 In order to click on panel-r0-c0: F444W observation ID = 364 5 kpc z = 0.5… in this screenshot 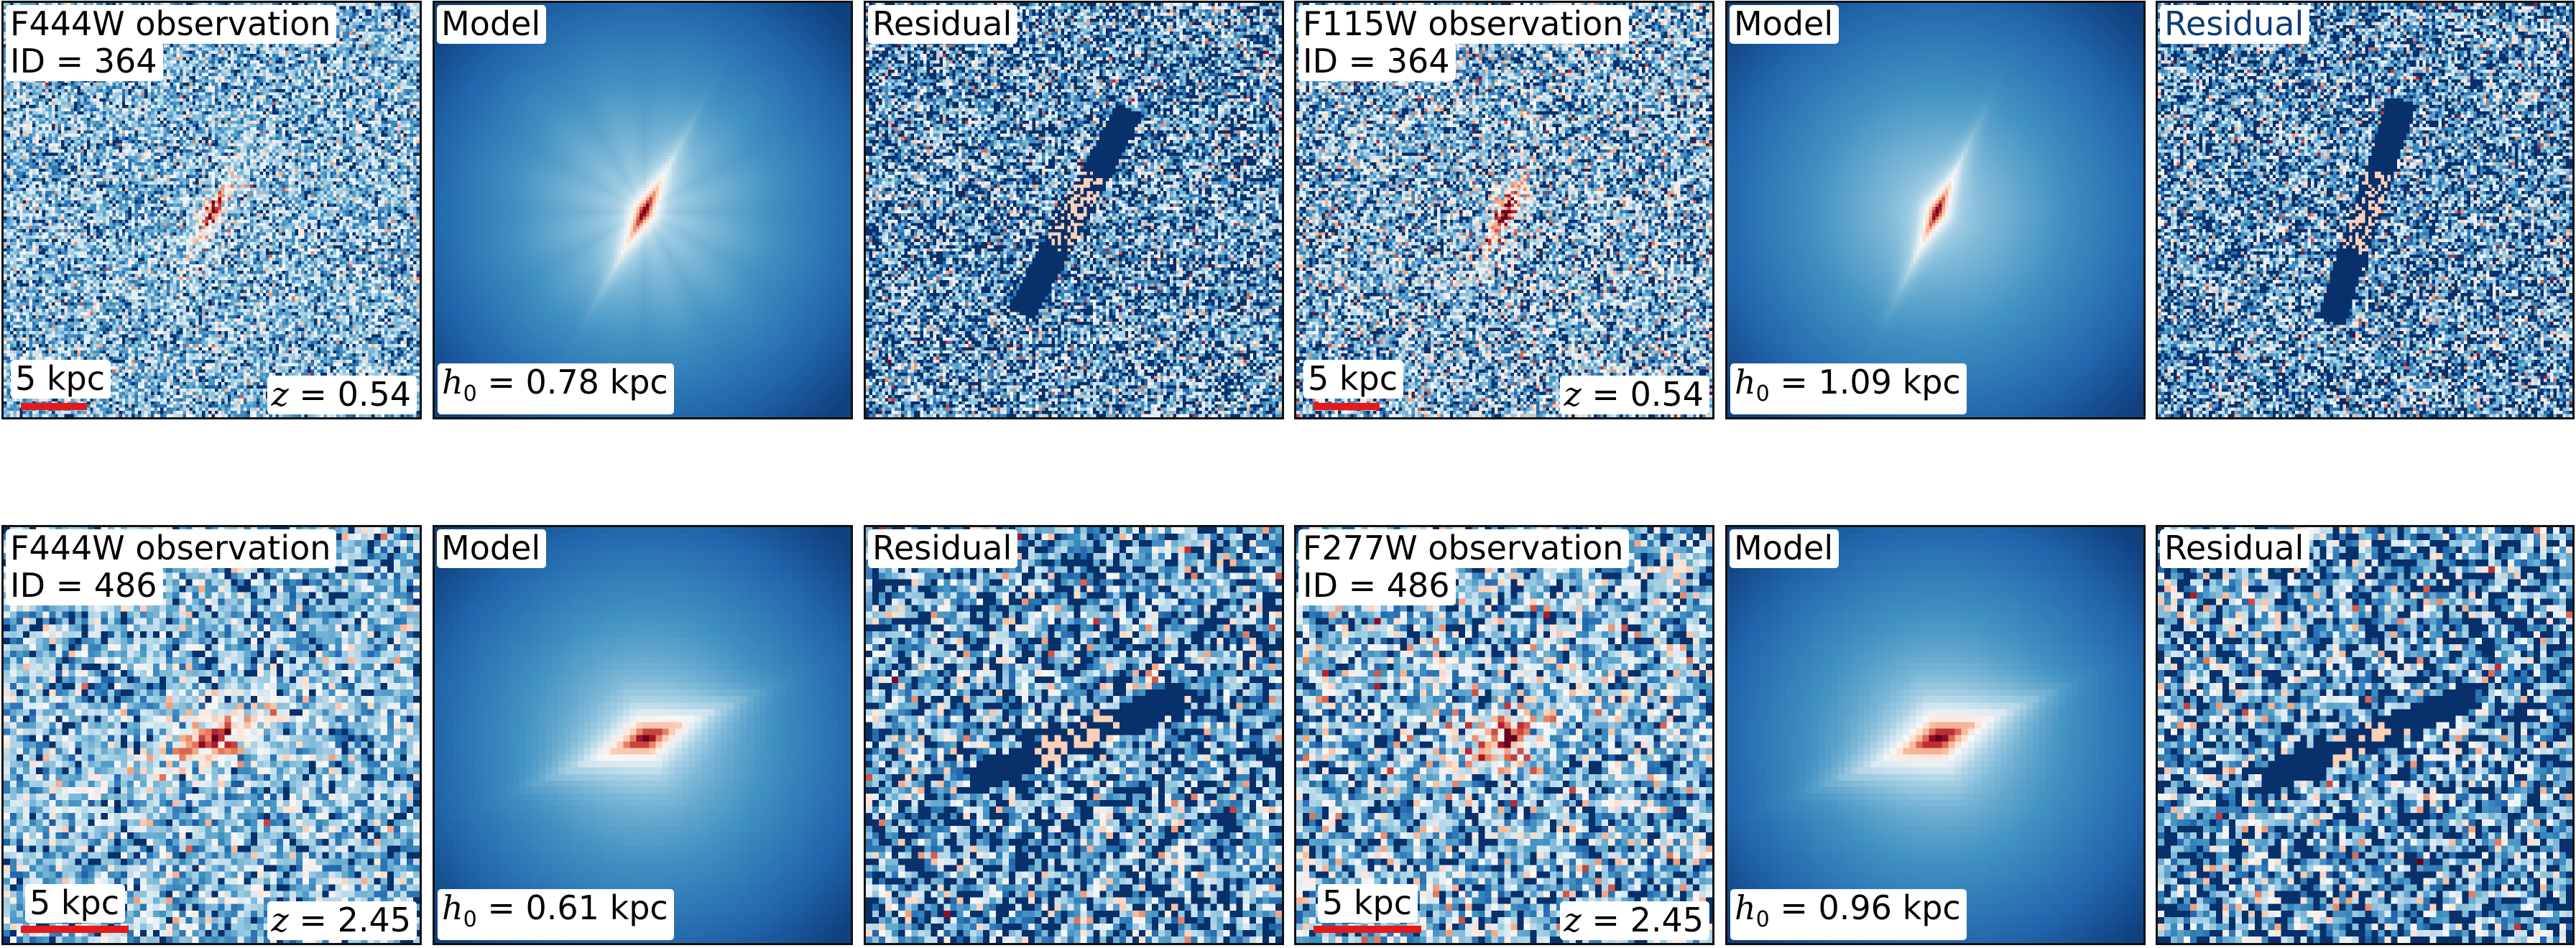, I will do `click(212, 210)`.